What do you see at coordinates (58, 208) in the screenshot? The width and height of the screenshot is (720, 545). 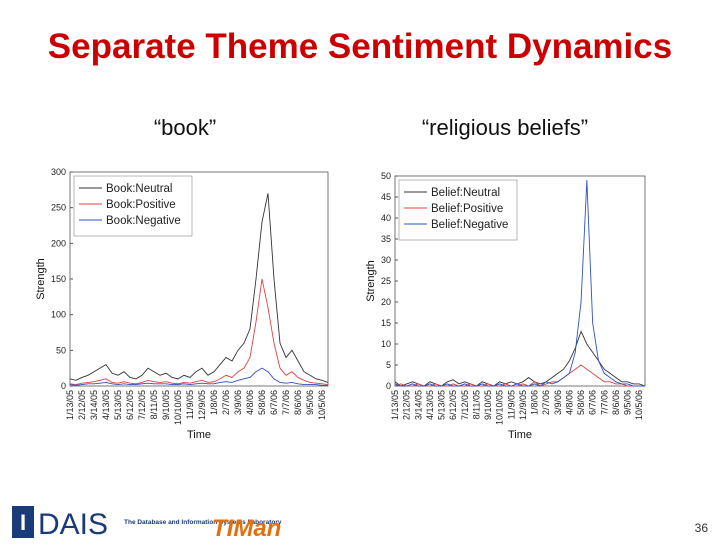 I see `y-tick-label: 250` at bounding box center [58, 208].